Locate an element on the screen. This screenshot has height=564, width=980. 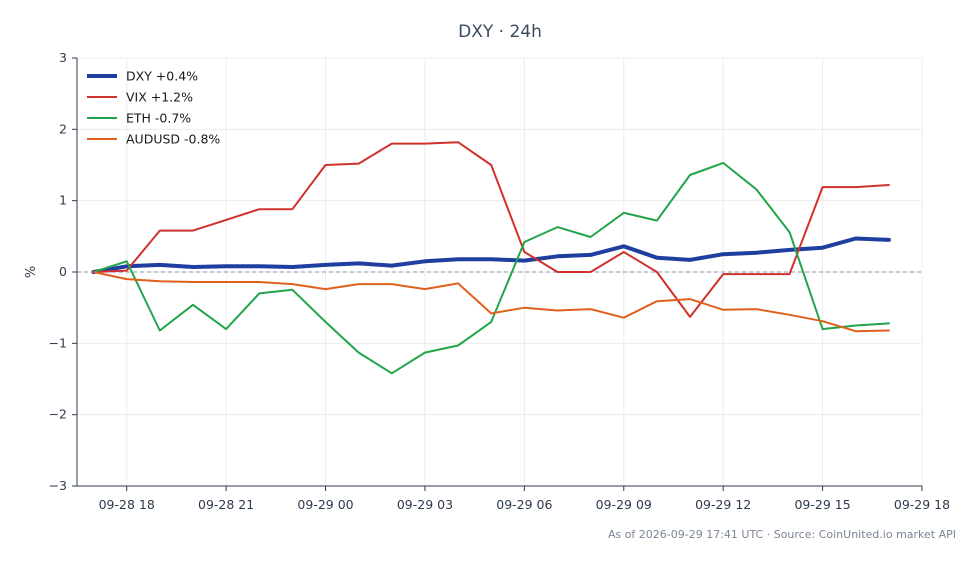
y-tick-label: −3 is located at coordinates (58, 485).